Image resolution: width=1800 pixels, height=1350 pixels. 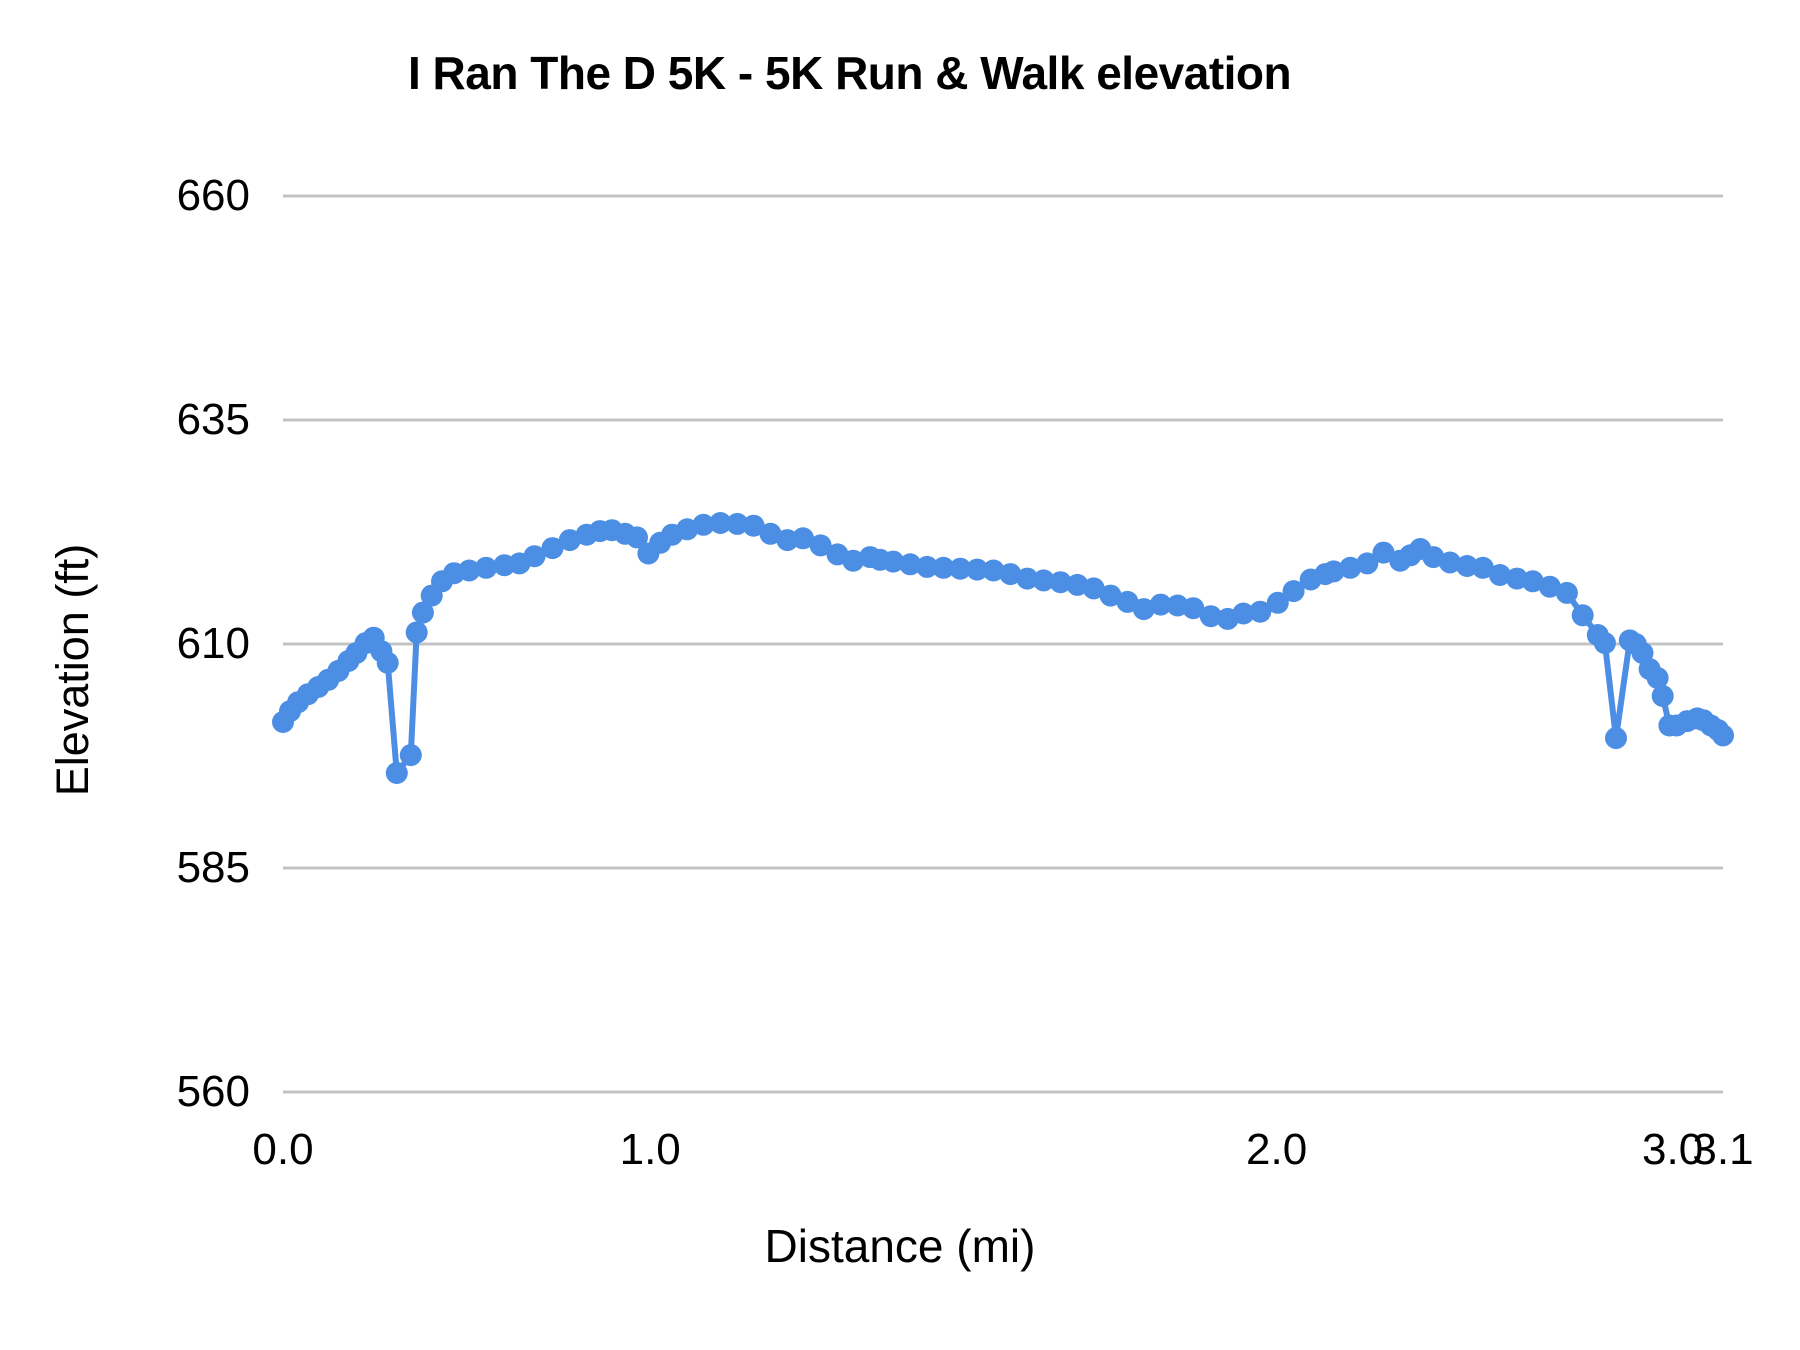 What do you see at coordinates (900, 1246) in the screenshot?
I see `x-axis-title: Distance (mi)` at bounding box center [900, 1246].